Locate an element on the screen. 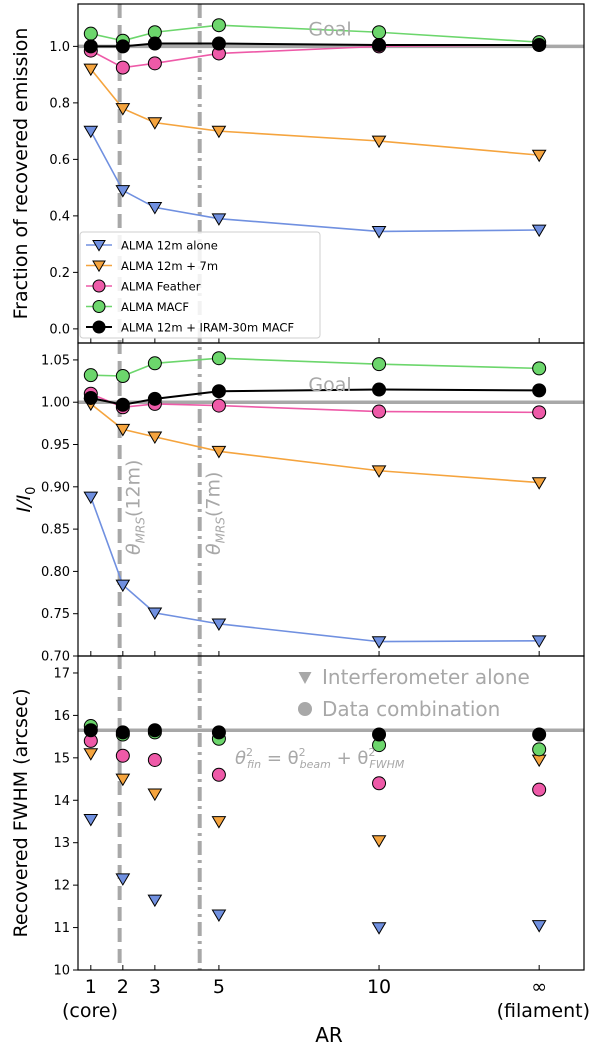 Image resolution: width=598 pixels, height=1050 pixels. legend-box is located at coordinates (200, 285).